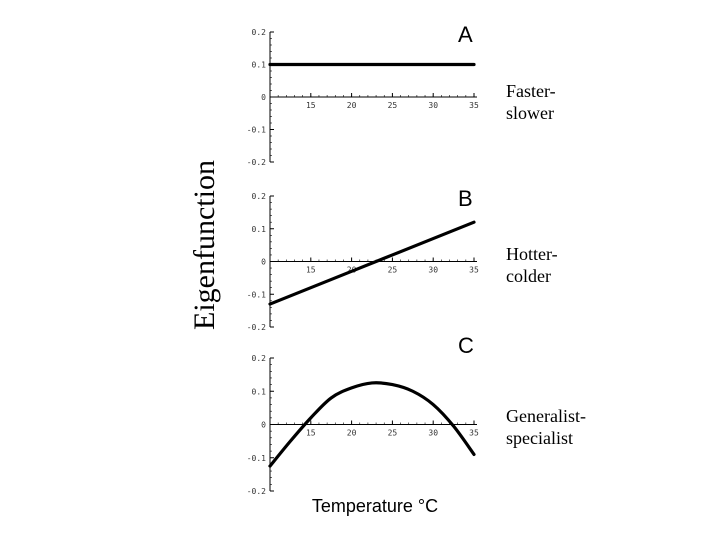 The width and height of the screenshot is (720, 540). I want to click on panel-c: -0.2 -0.1 0 0.1 0.2 15 20 25 30 35, so click(363, 425).